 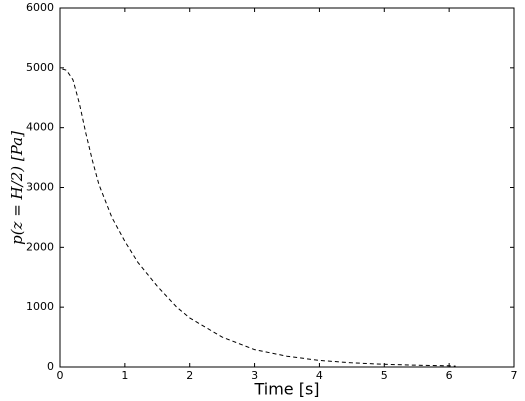 I want to click on y-axis-label: p(z = H/2) [Pa], so click(x=17, y=188).